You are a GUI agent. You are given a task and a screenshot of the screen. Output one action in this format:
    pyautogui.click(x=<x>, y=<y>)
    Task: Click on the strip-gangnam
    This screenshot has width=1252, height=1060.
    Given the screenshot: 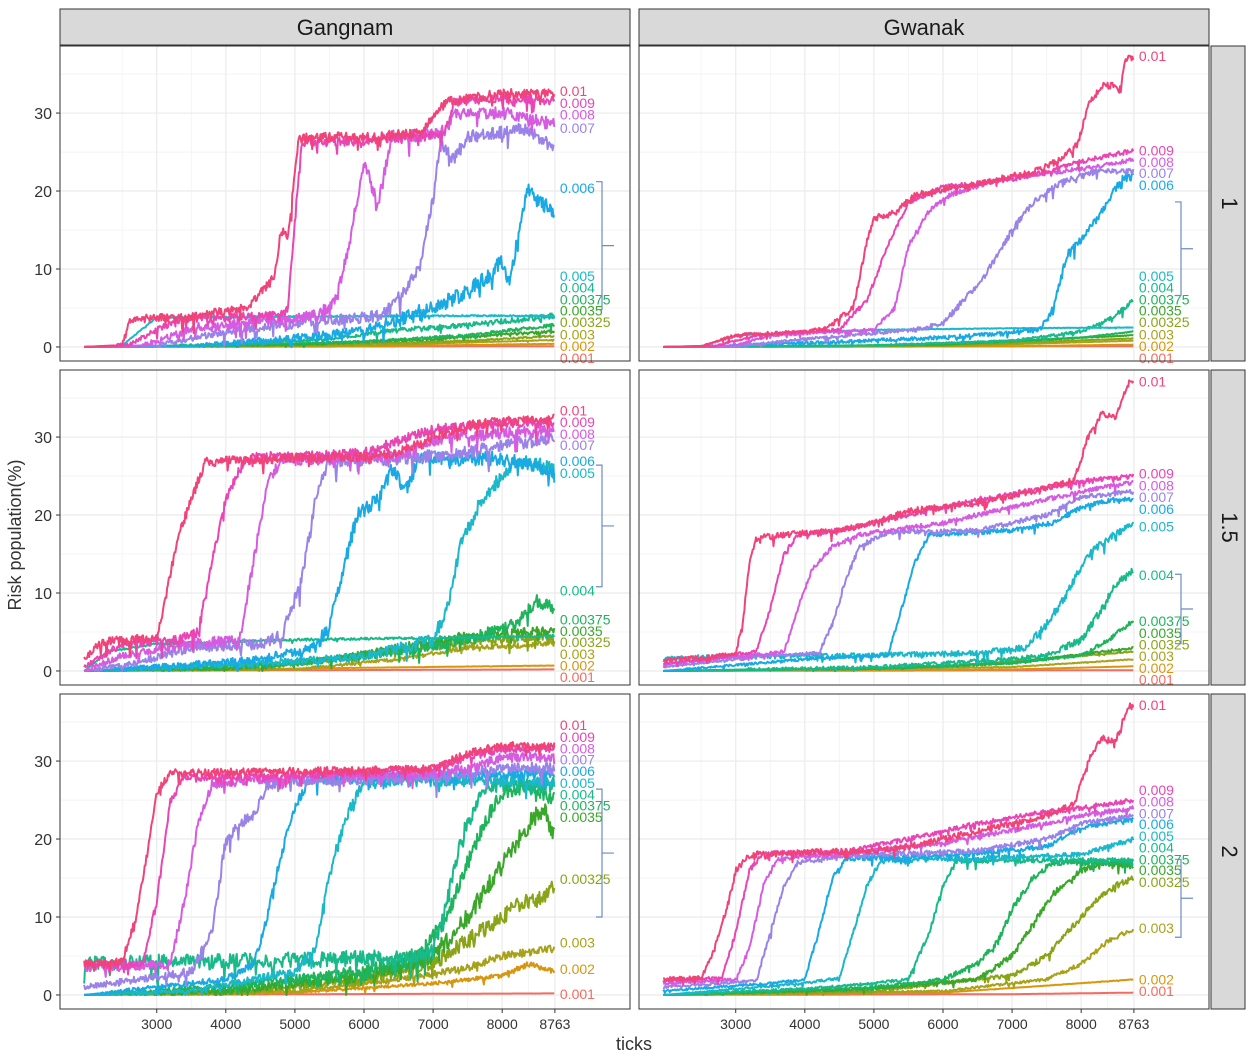 What is the action you would take?
    pyautogui.click(x=345, y=27)
    